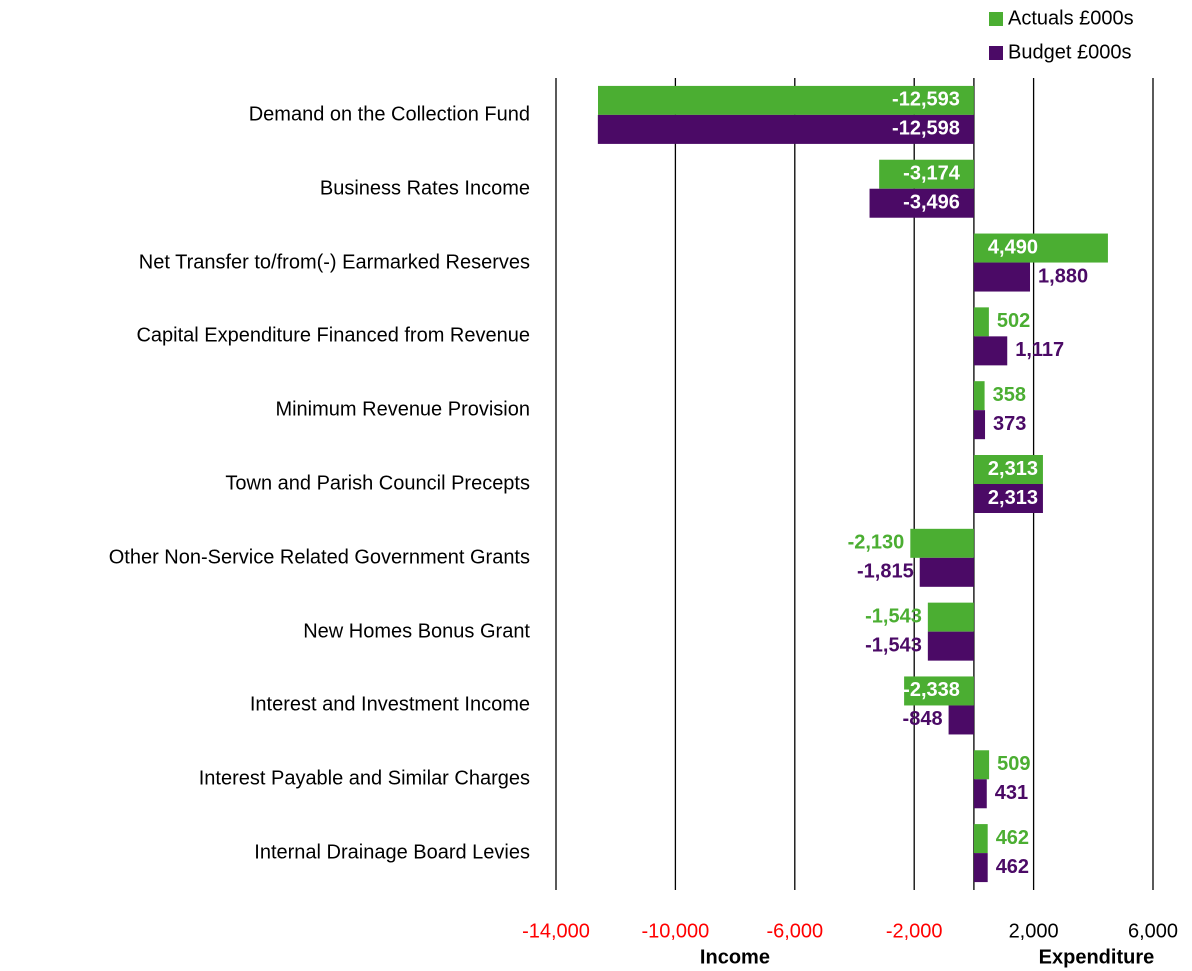 The height and width of the screenshot is (971, 1192). Describe the element at coordinates (416, 631) in the screenshot. I see `category-label: New Homes Bonus Grant` at that location.